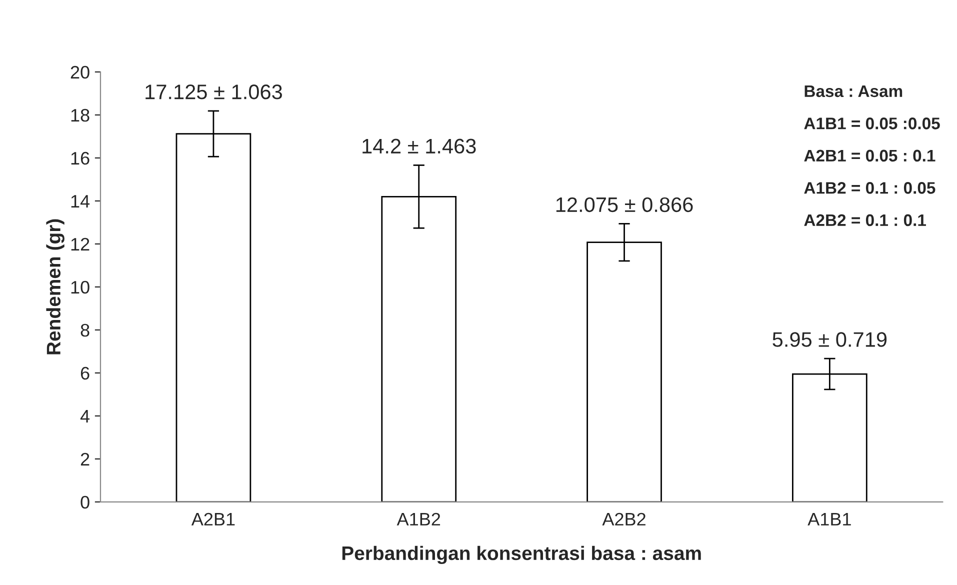  I want to click on y-tick-label: 20, so click(80, 72).